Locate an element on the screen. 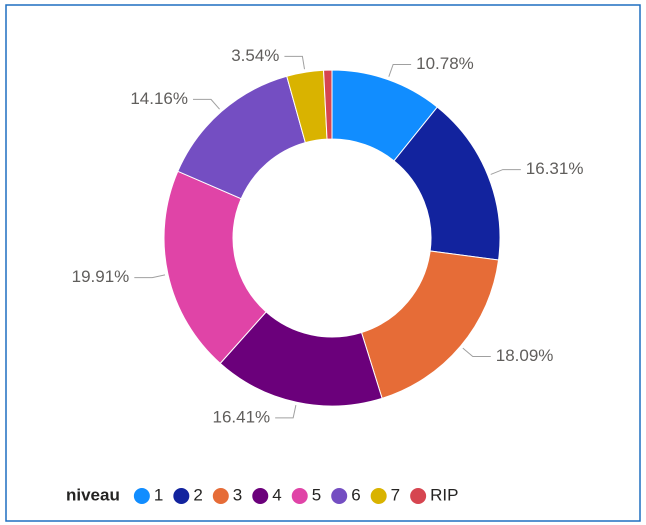  data-label: 14.16% is located at coordinates (159, 98).